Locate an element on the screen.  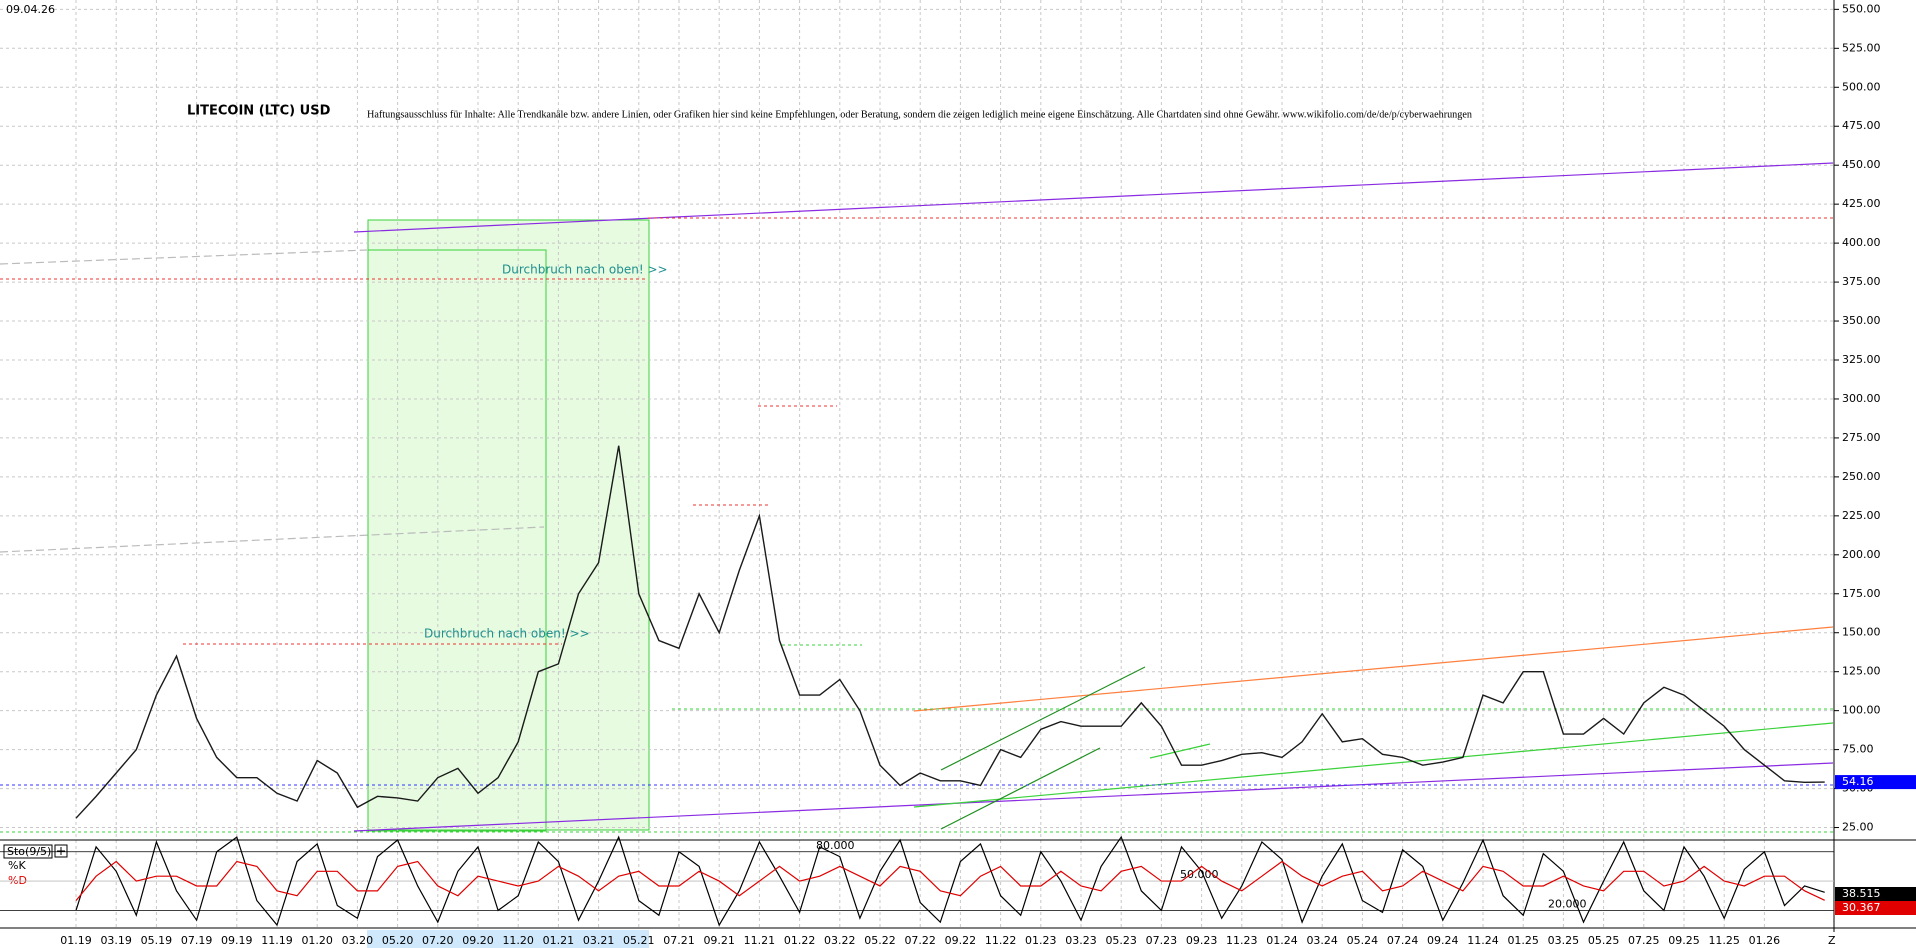
level-label: 20.000 is located at coordinates (1567, 903).